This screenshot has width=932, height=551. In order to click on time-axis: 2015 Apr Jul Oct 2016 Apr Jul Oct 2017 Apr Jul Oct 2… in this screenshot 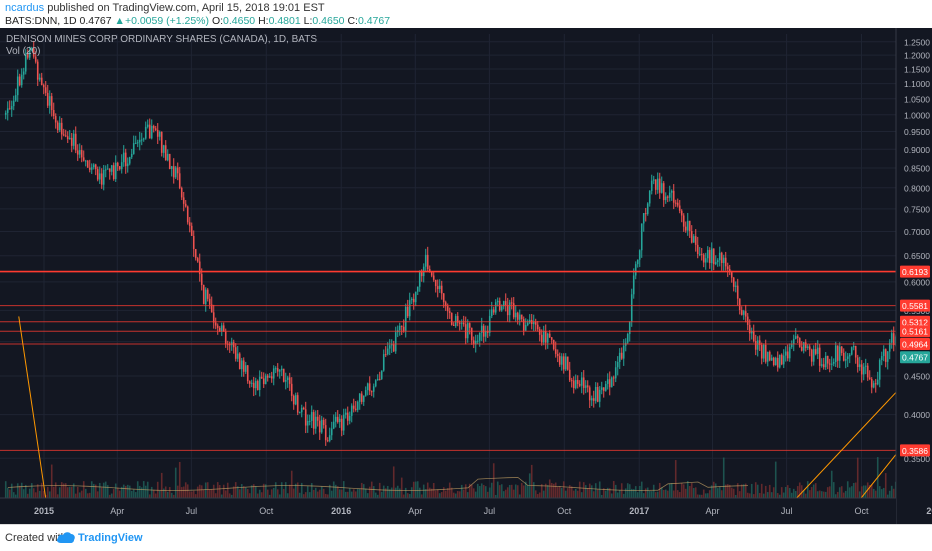, I will do `click(466, 510)`.